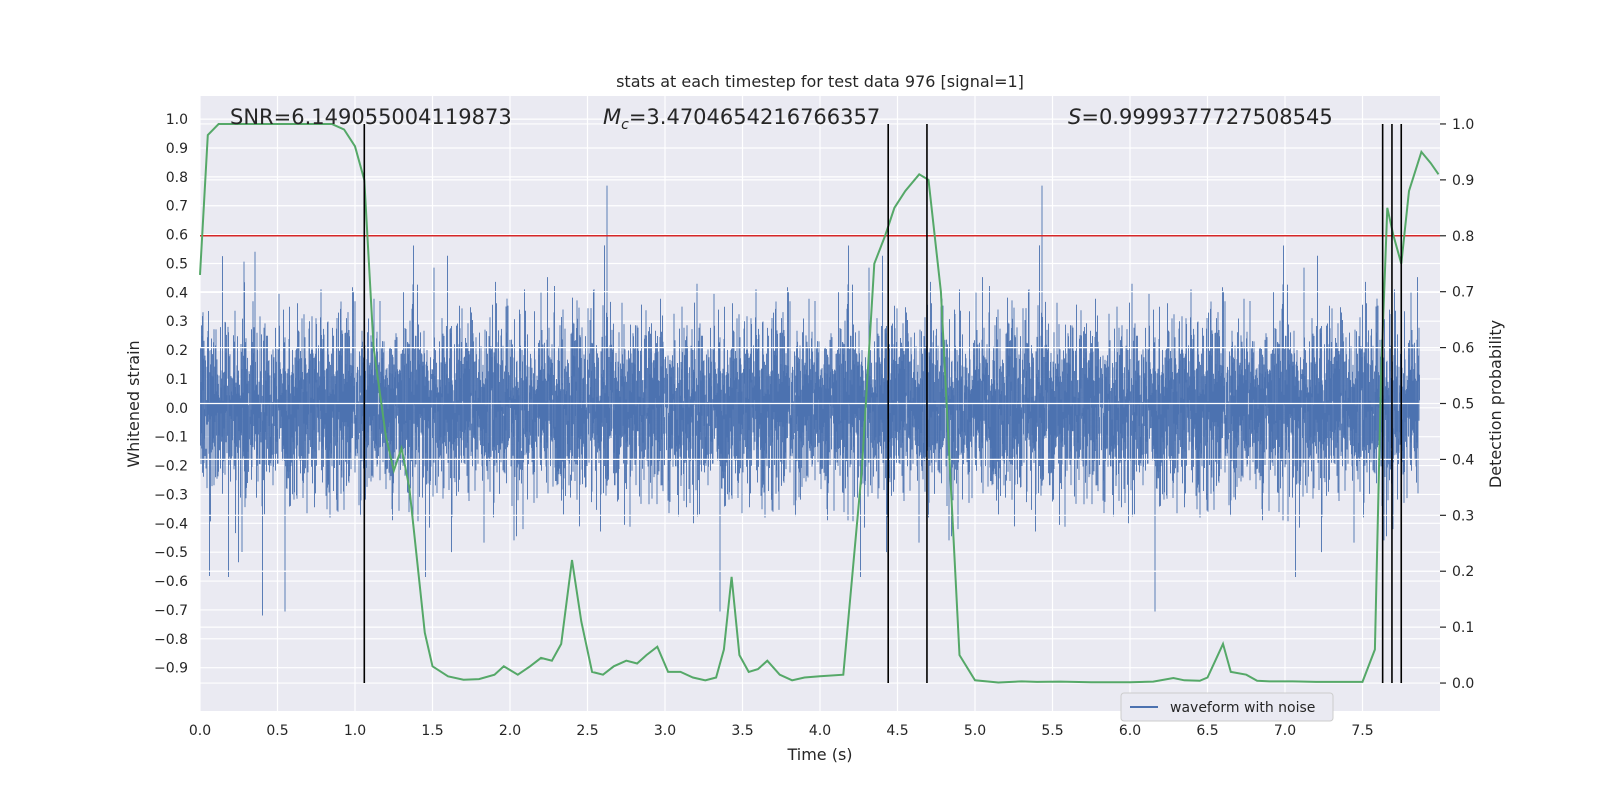  Describe the element at coordinates (1074, 117) in the screenshot. I see `significance-symbol: S` at that location.